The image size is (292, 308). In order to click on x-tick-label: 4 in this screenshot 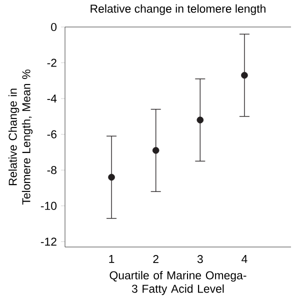, I will do `click(245, 259)`.